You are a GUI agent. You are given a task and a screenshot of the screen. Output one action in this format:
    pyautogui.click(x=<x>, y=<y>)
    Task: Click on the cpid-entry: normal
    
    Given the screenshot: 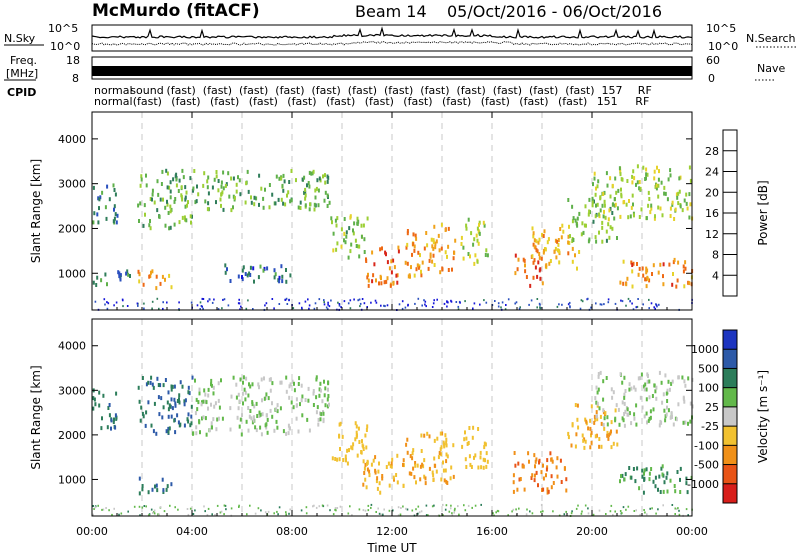 What is the action you would take?
    pyautogui.click(x=113, y=90)
    